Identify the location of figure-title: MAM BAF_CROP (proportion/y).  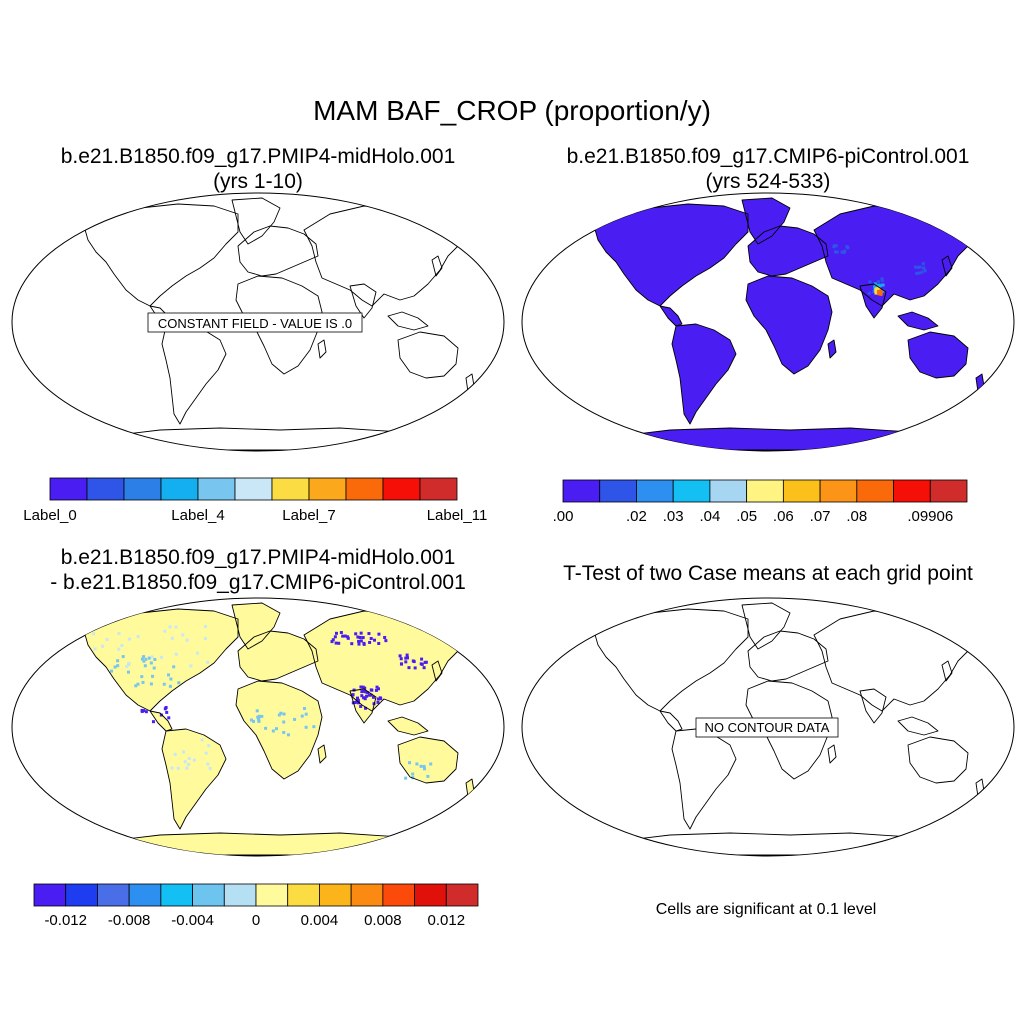
(512, 110).